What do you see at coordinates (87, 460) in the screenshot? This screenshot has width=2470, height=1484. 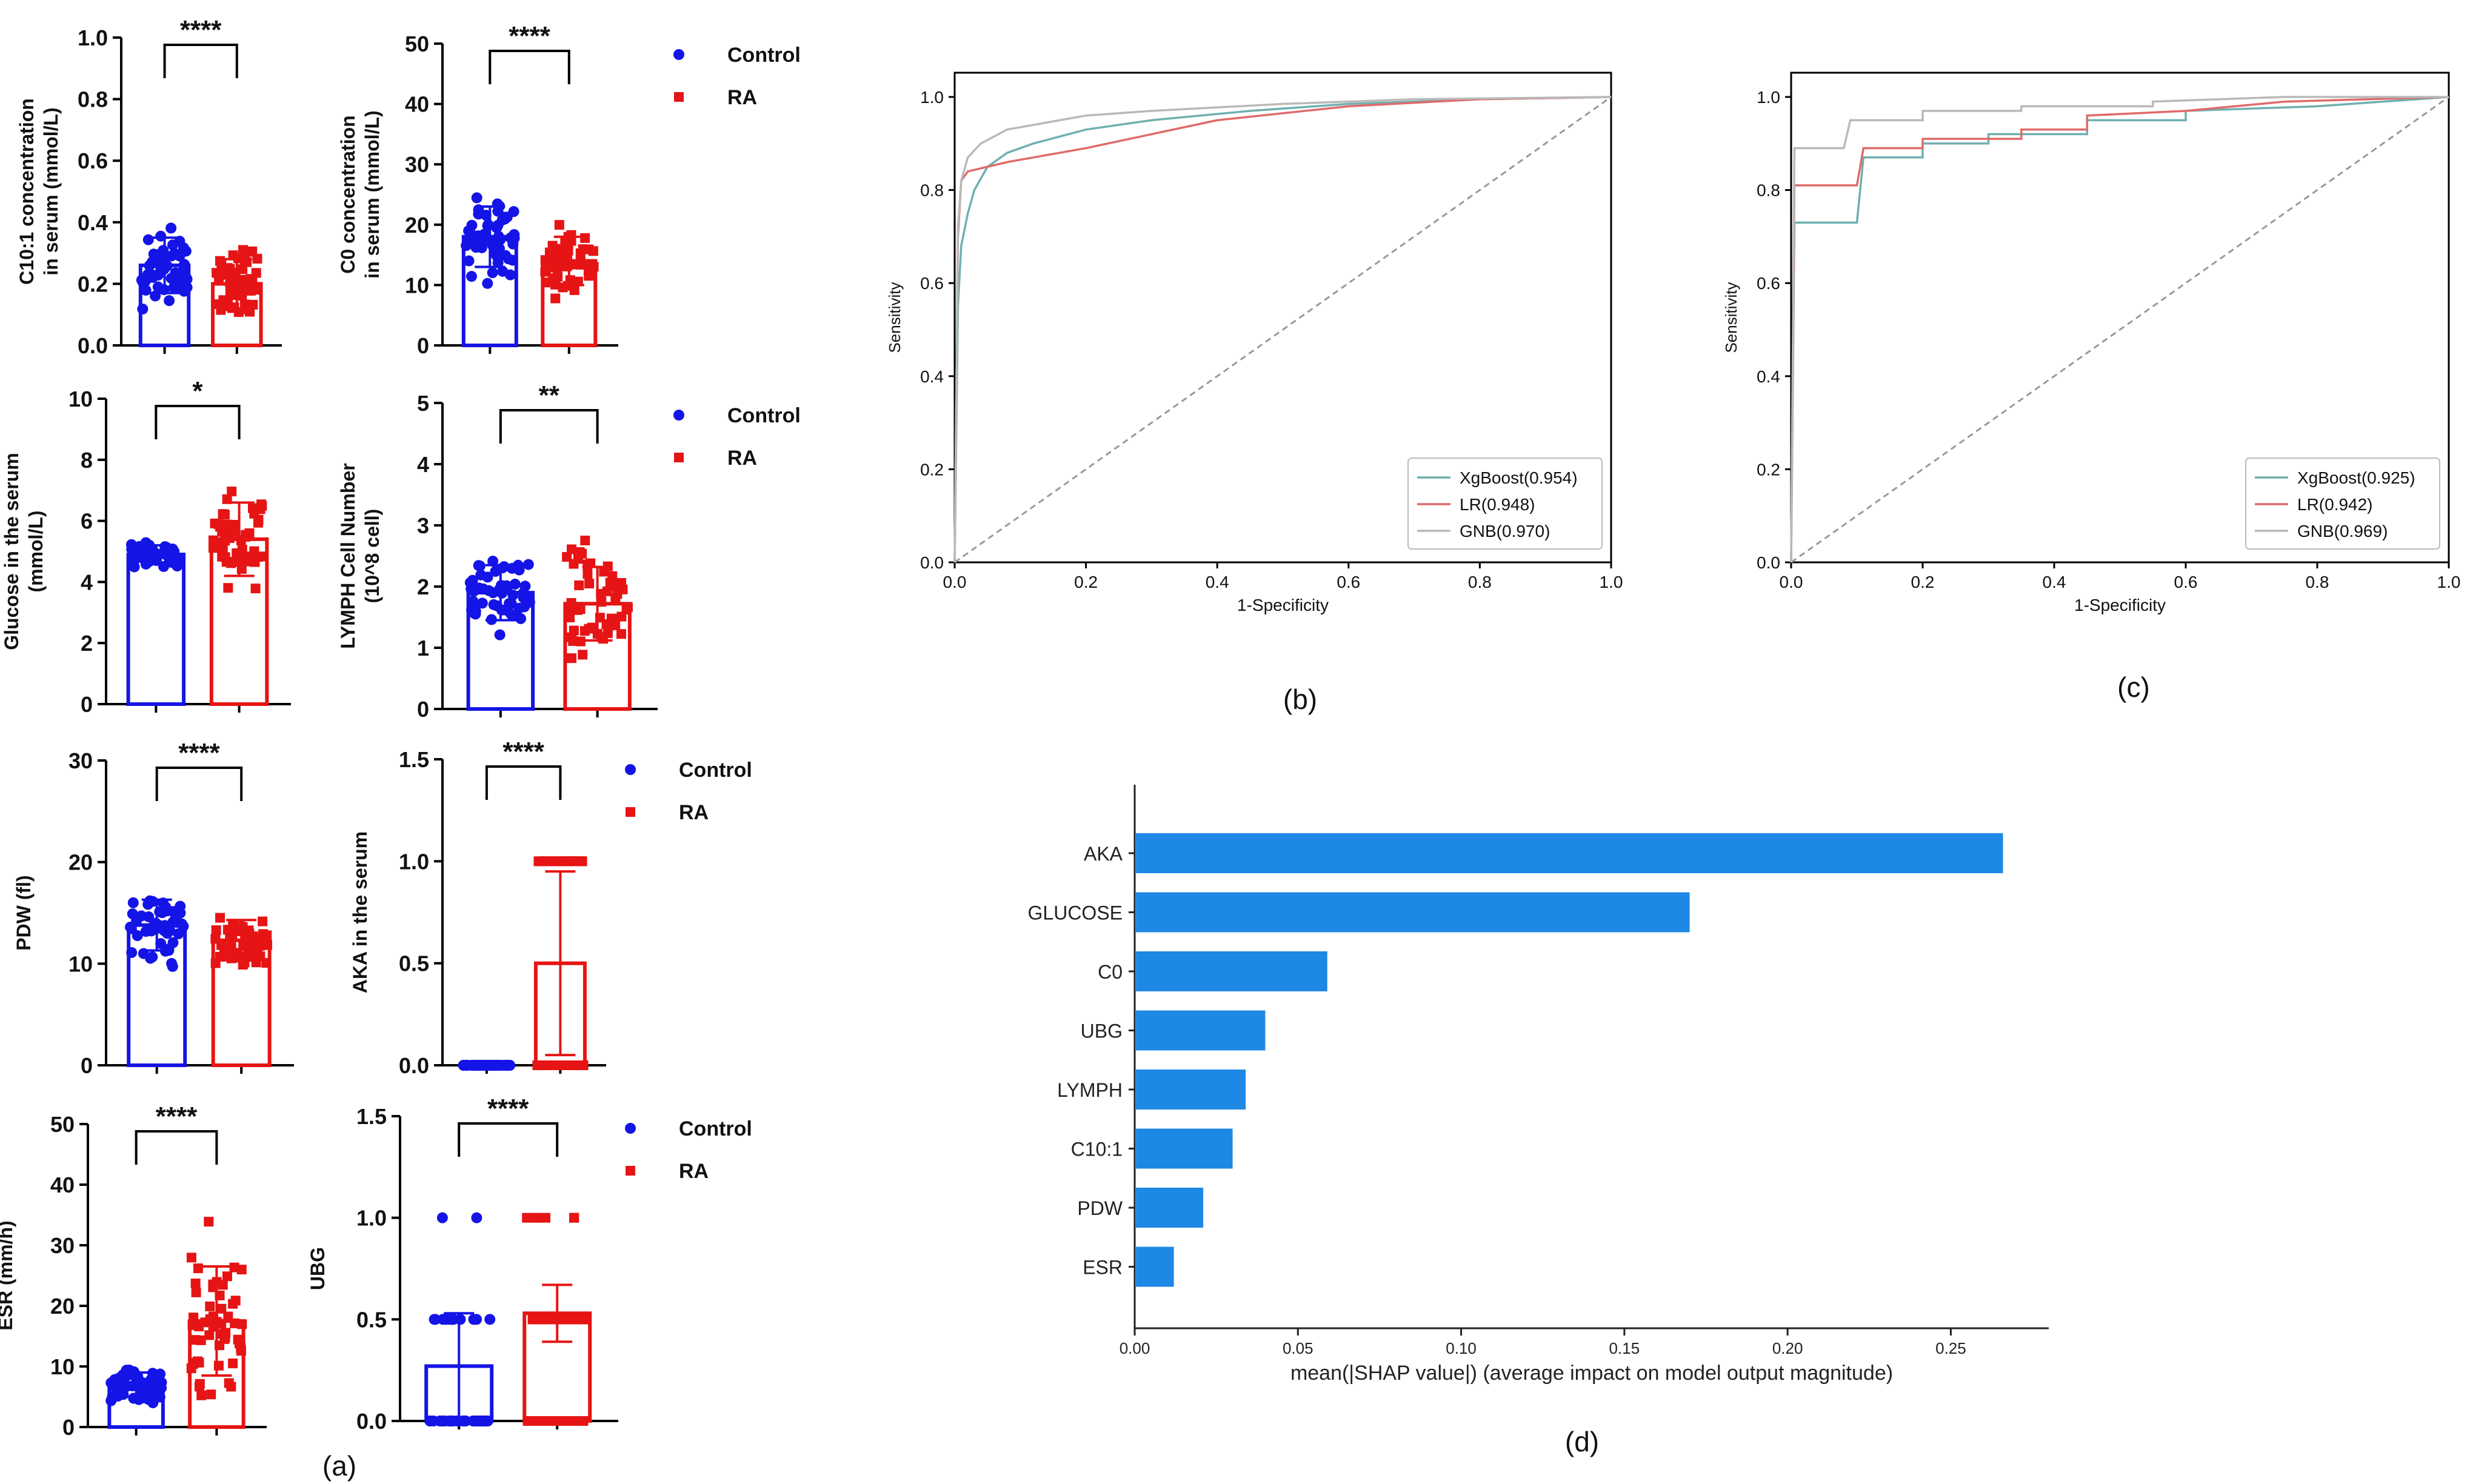 I see `y-tick-label: 8` at bounding box center [87, 460].